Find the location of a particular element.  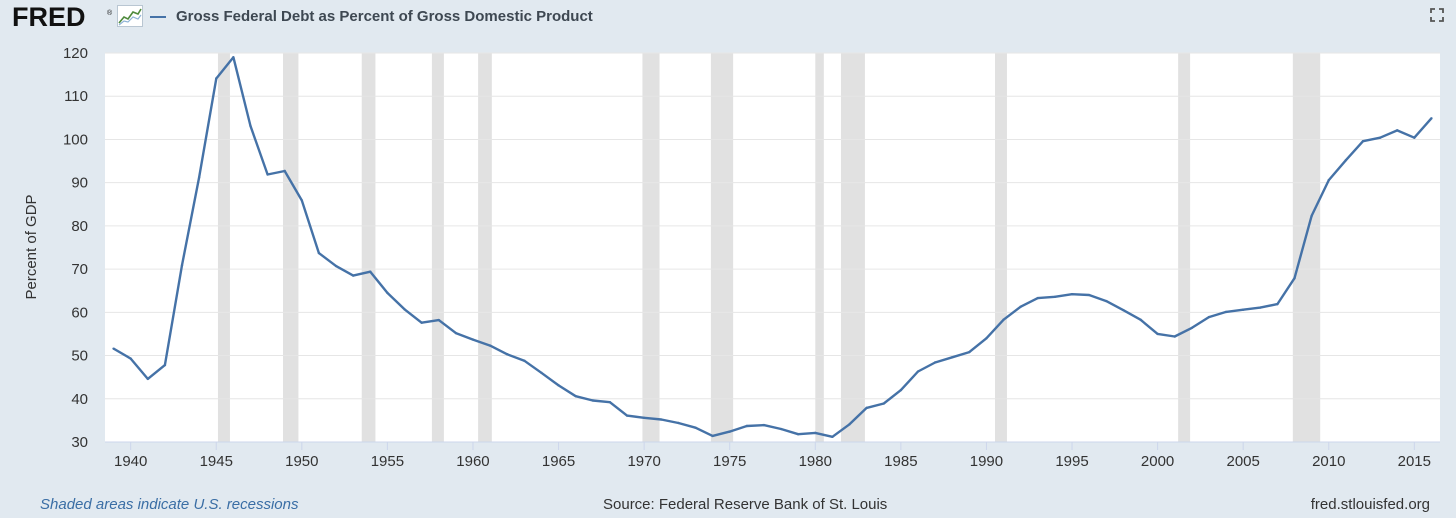

x-tick-label: 1970 is located at coordinates (643, 461).